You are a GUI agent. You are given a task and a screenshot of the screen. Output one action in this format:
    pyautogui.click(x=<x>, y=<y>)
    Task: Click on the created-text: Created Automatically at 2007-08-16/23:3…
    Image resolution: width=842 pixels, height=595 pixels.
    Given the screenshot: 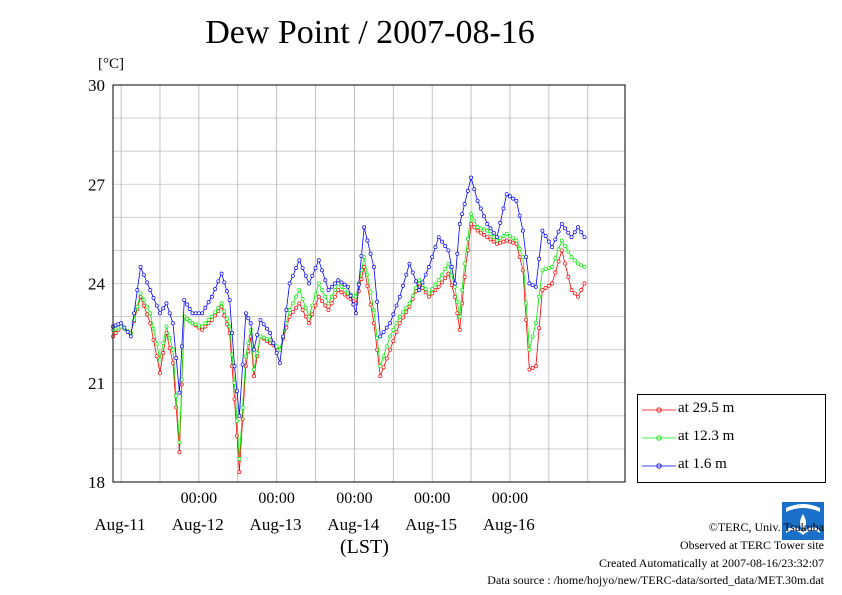 What is the action you would take?
    pyautogui.click(x=711, y=563)
    